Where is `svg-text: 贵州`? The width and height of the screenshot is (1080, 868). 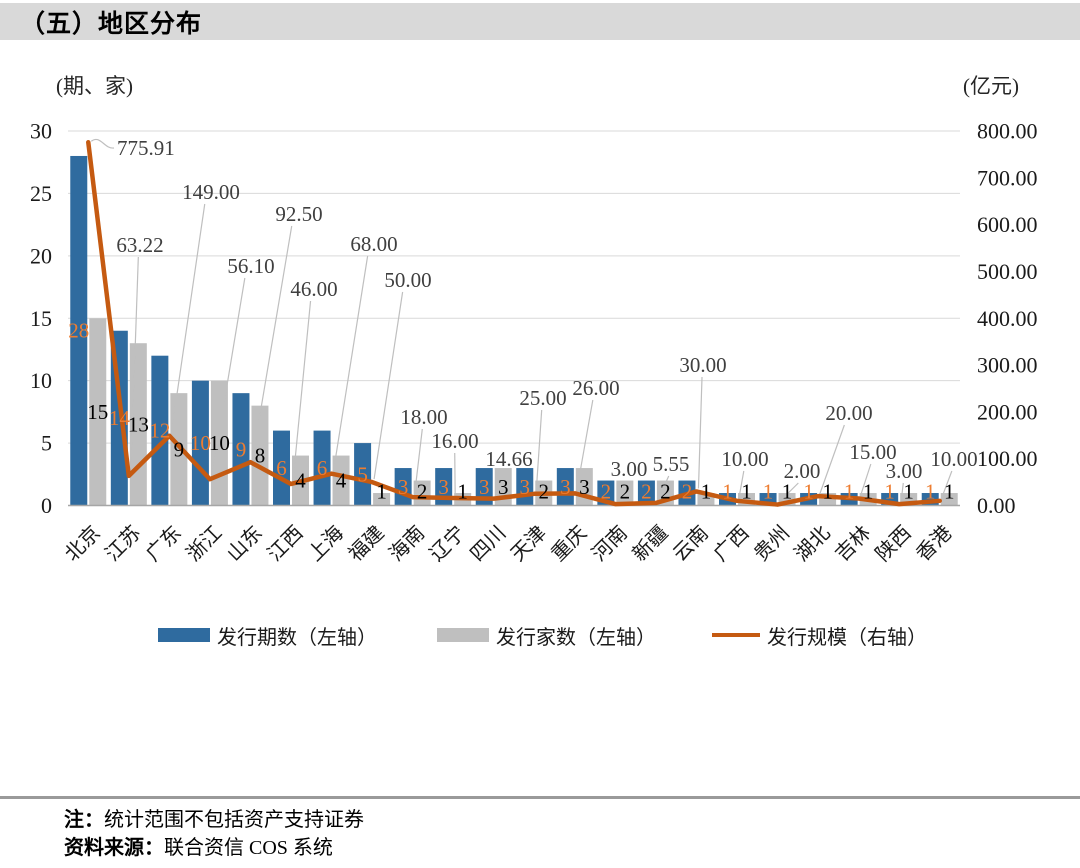 svg-text: 贵州 is located at coordinates (772, 543).